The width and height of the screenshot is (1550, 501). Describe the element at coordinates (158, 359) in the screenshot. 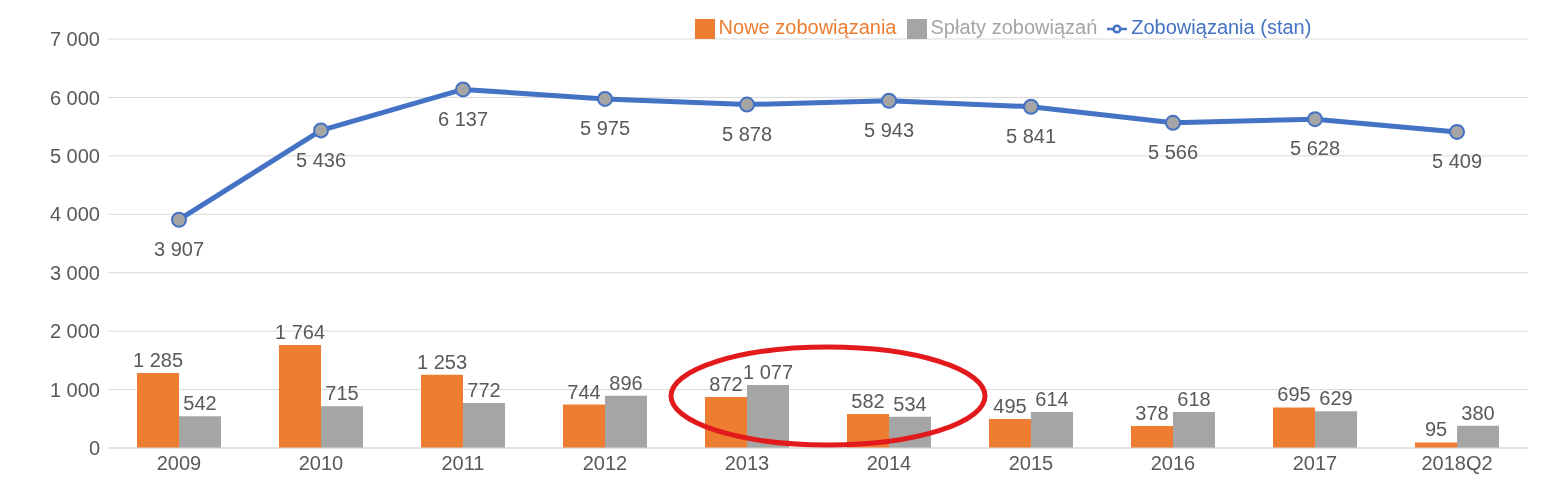

I see `data-label: 1 285` at that location.